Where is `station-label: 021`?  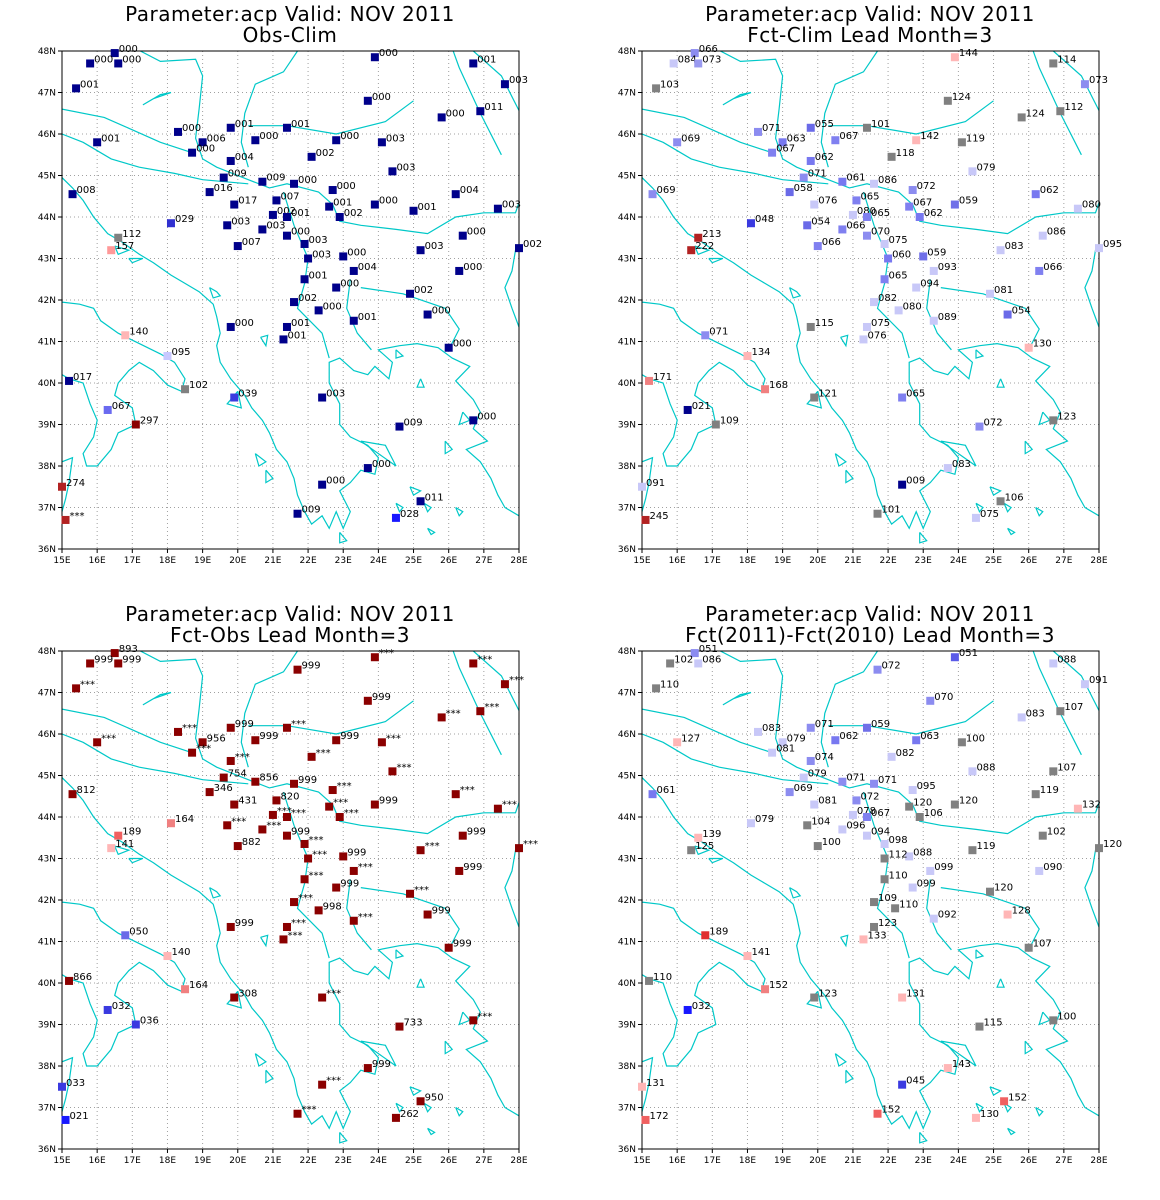
station-label: 021 is located at coordinates (79, 1116).